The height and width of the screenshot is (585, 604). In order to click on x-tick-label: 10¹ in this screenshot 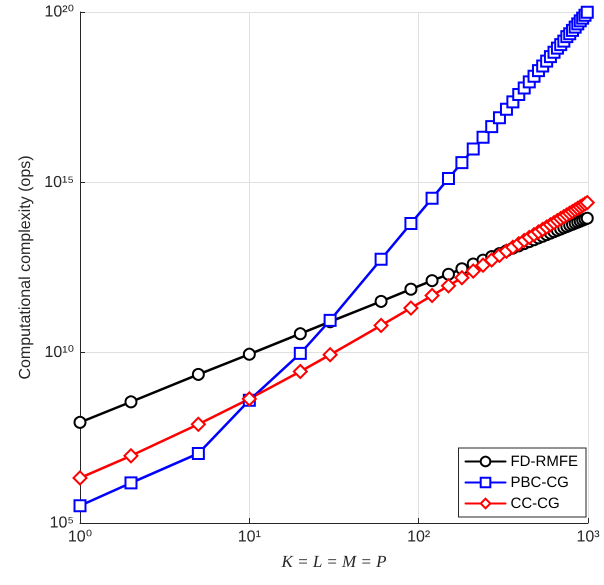, I will do `click(249, 537)`.